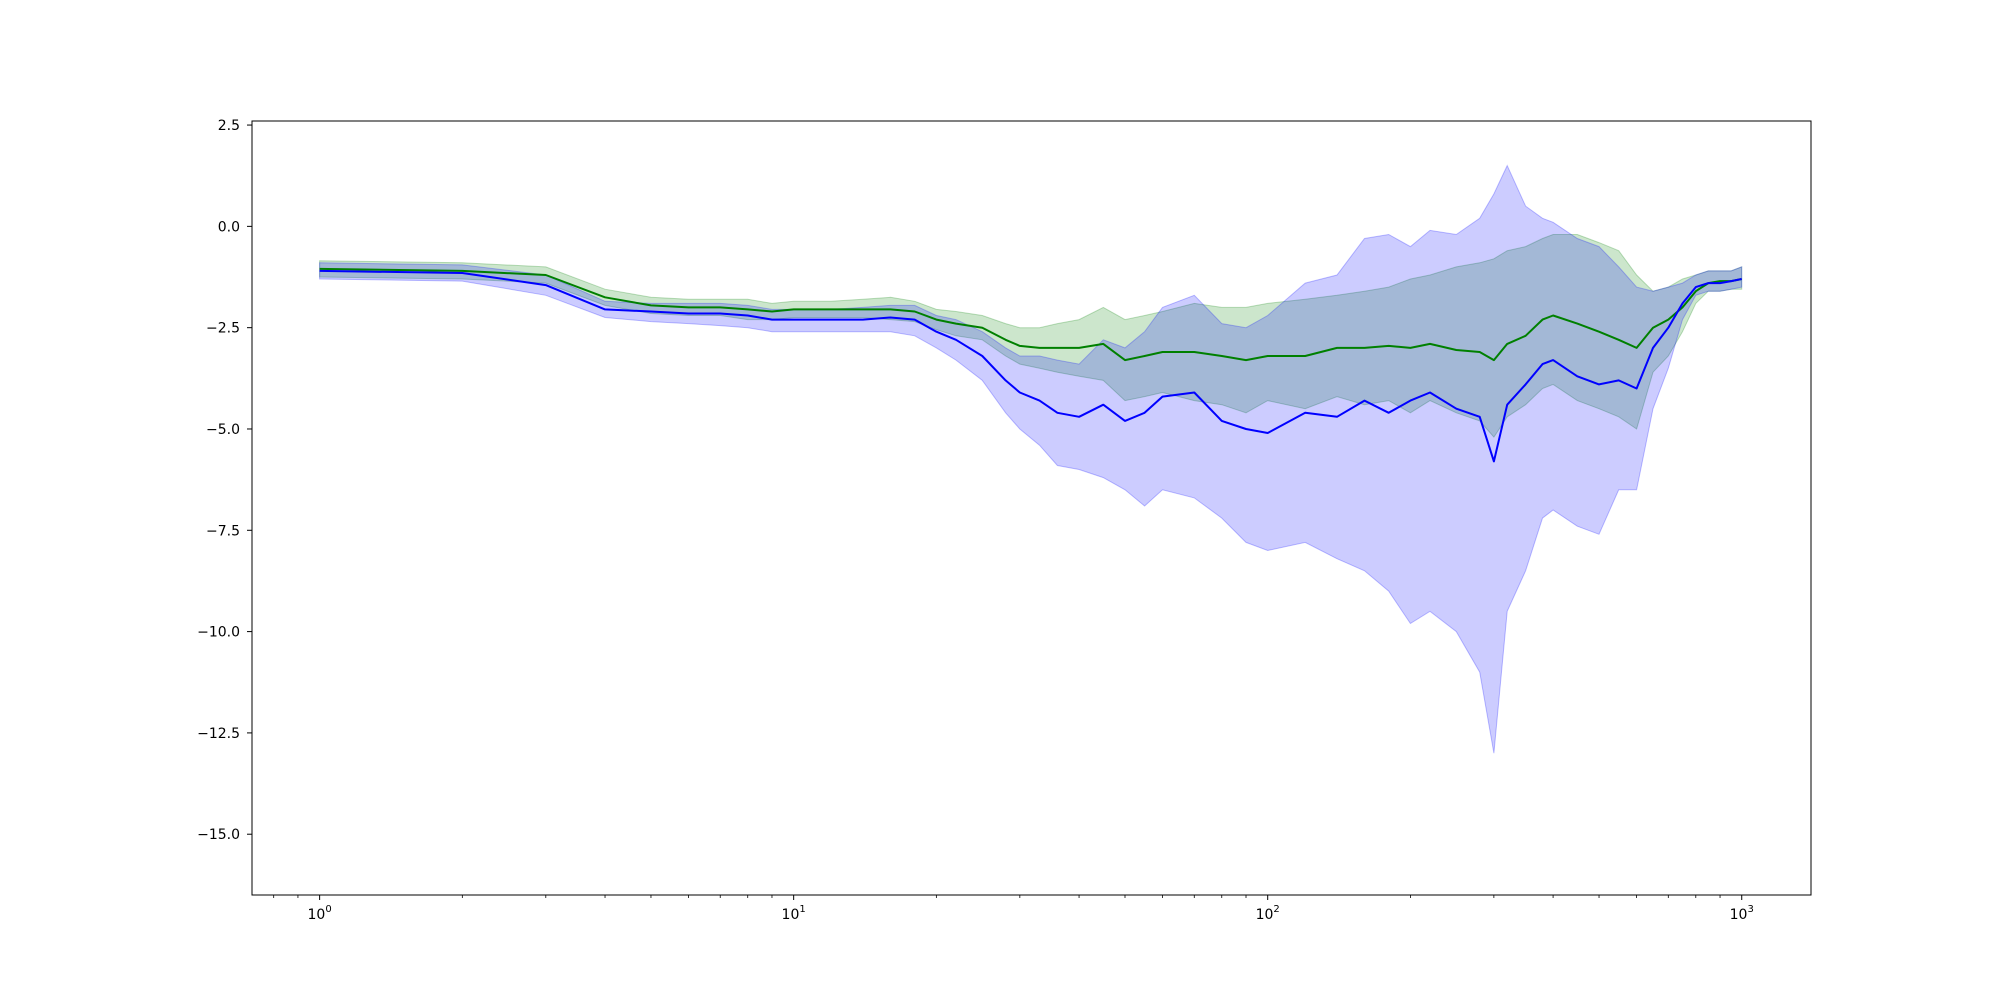  I want to click on series-1-band, so click(1031, 336).